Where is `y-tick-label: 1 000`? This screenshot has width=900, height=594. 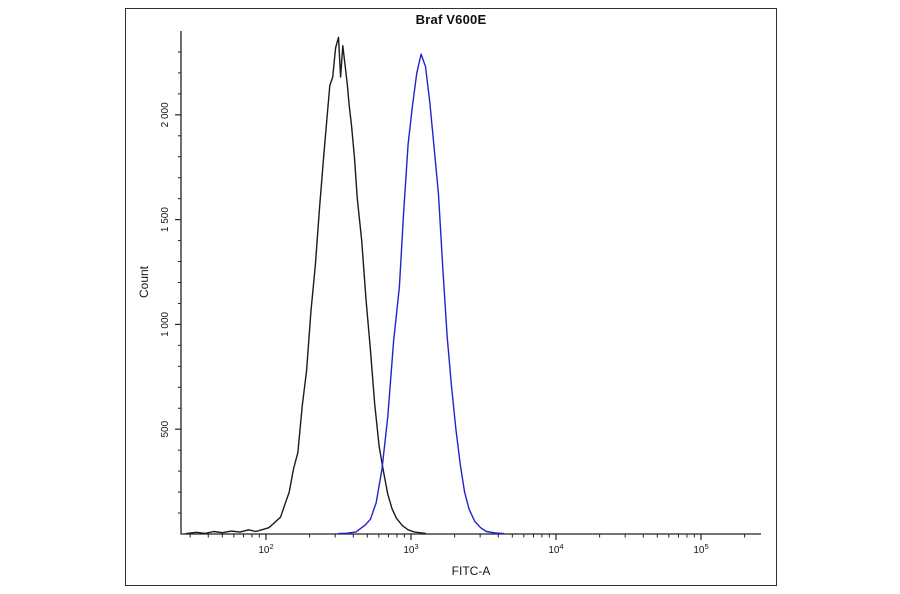 y-tick-label: 1 000 is located at coordinates (165, 323).